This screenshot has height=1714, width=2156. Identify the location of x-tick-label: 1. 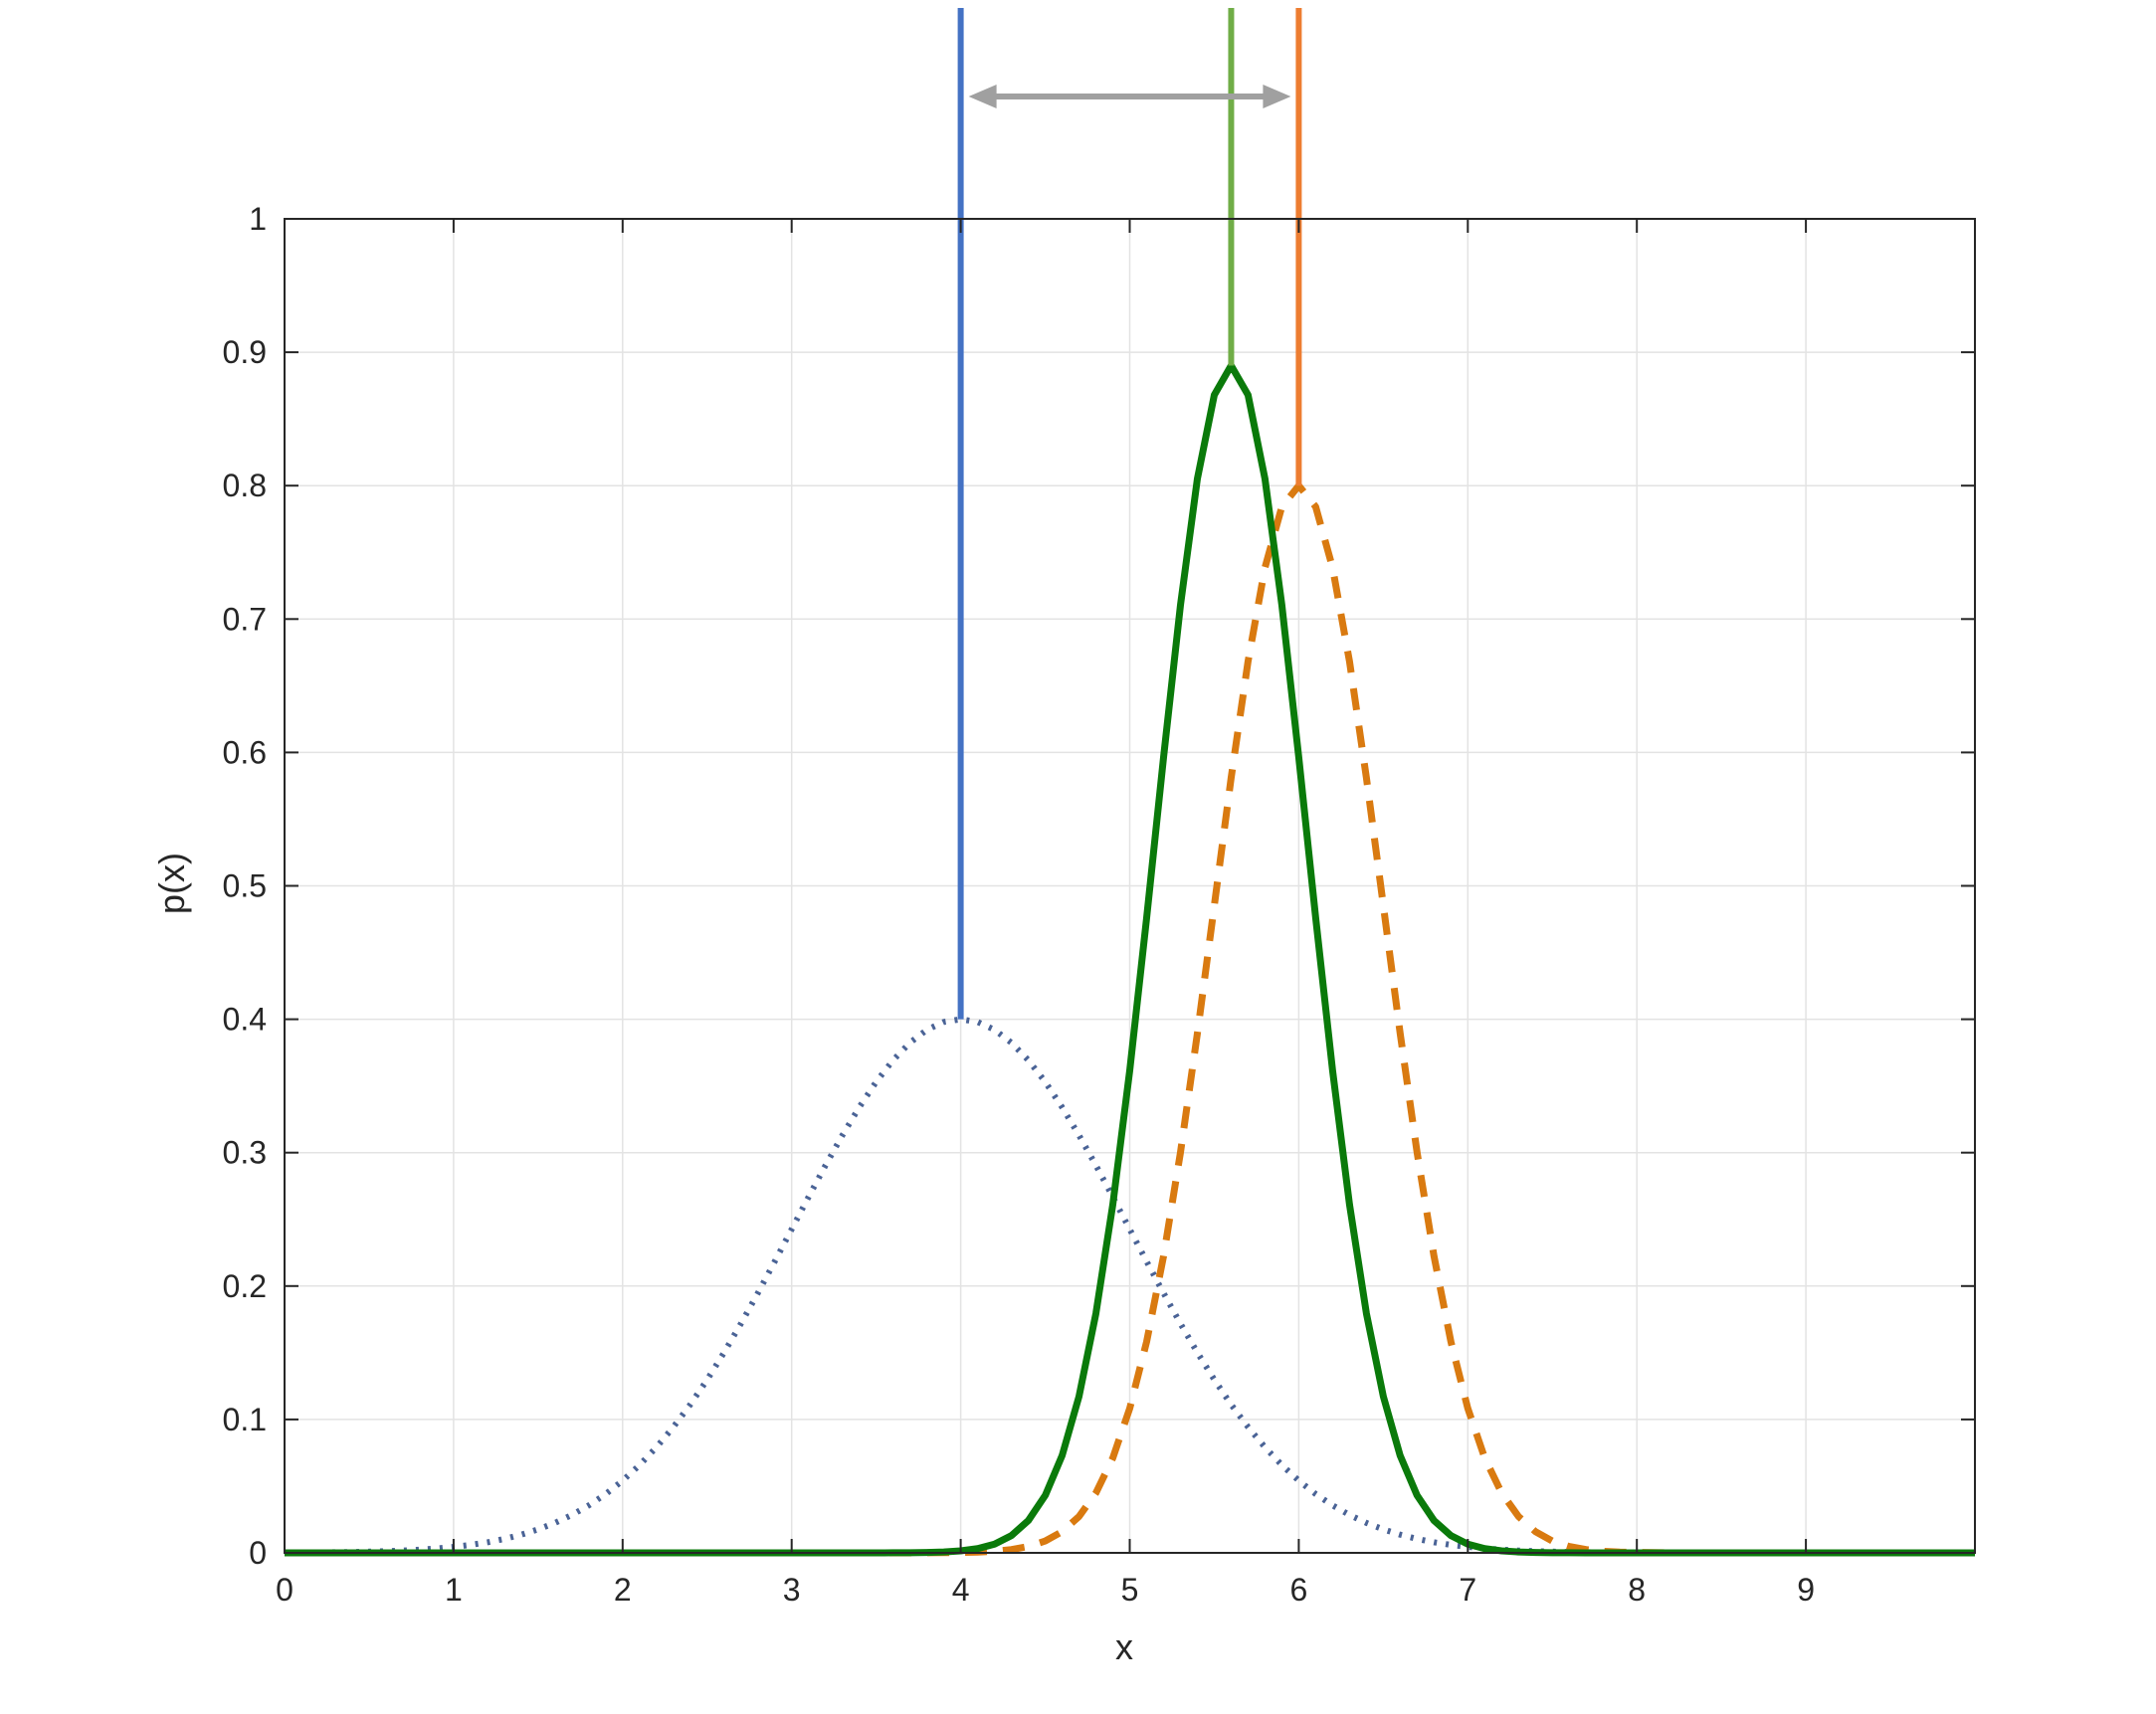
(454, 1590).